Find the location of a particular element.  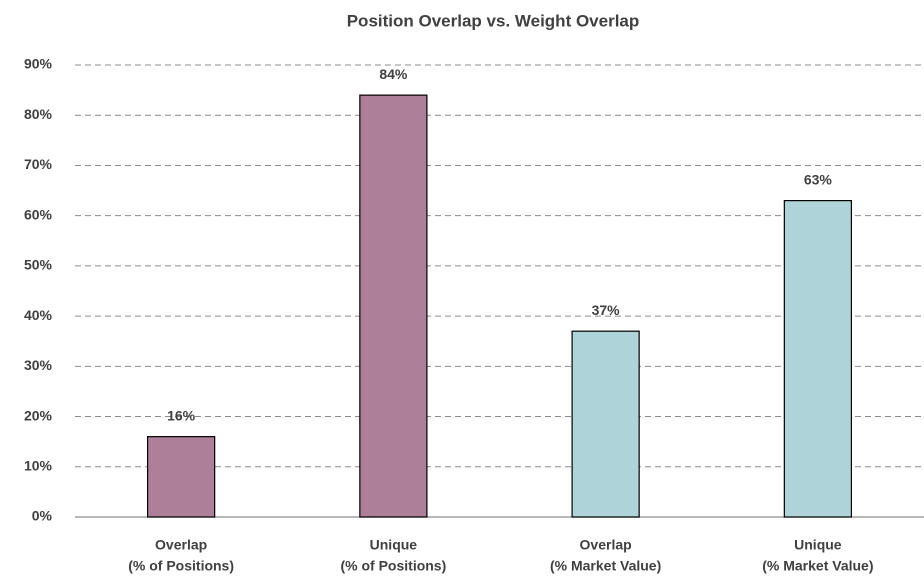

y-tick-label: 60% is located at coordinates (38, 214).